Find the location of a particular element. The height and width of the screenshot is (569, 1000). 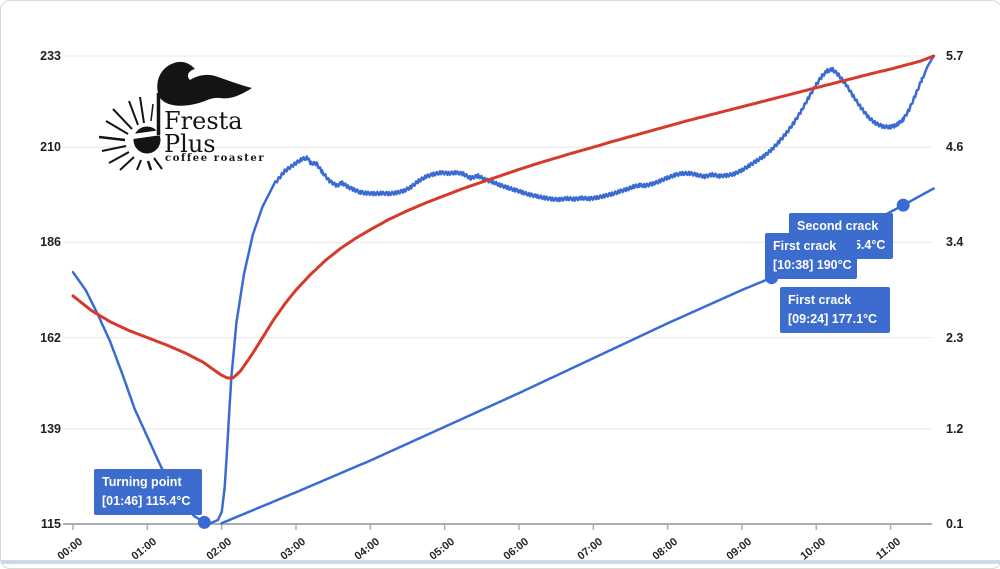

first-crack-1038-value: [10:38] 190°C is located at coordinates (812, 265).